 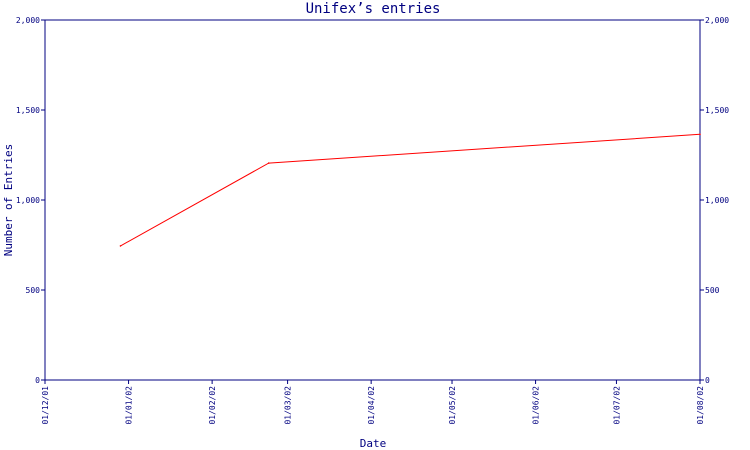 What do you see at coordinates (129, 405) in the screenshot?
I see `x-tick-label: 01/01/02` at bounding box center [129, 405].